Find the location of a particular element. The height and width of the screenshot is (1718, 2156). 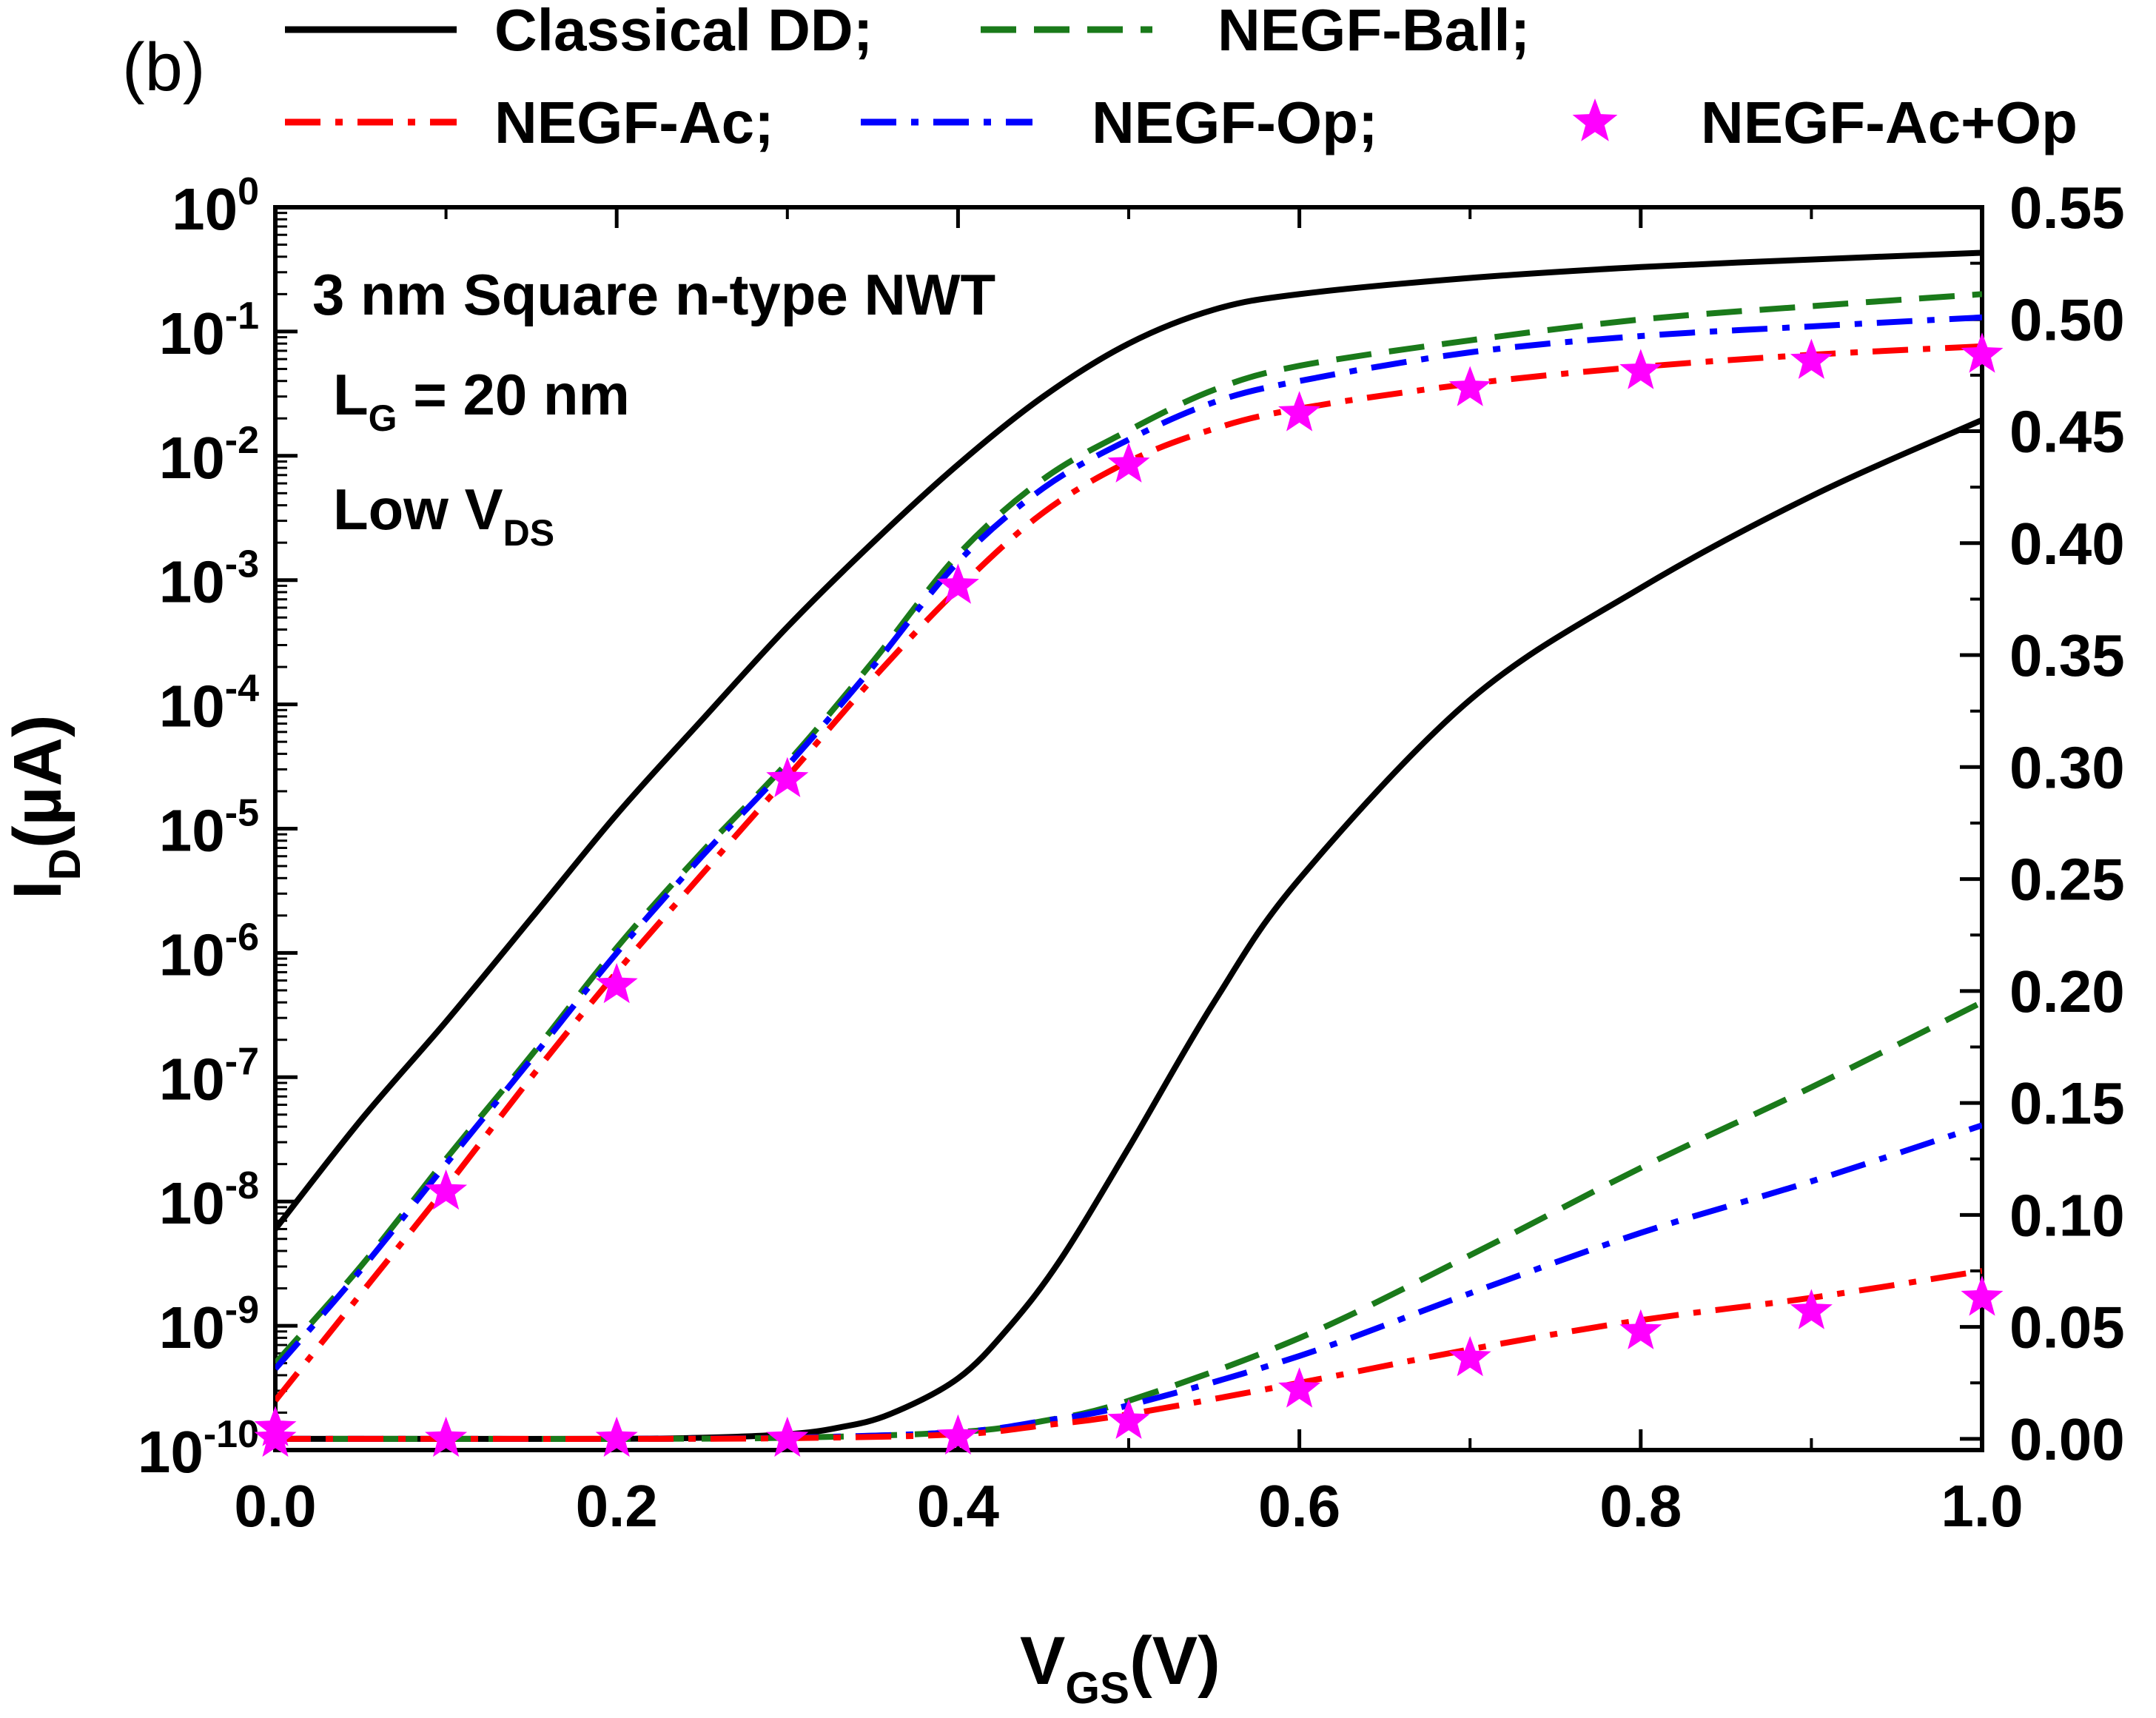

panel-label: (b) is located at coordinates (163, 67).